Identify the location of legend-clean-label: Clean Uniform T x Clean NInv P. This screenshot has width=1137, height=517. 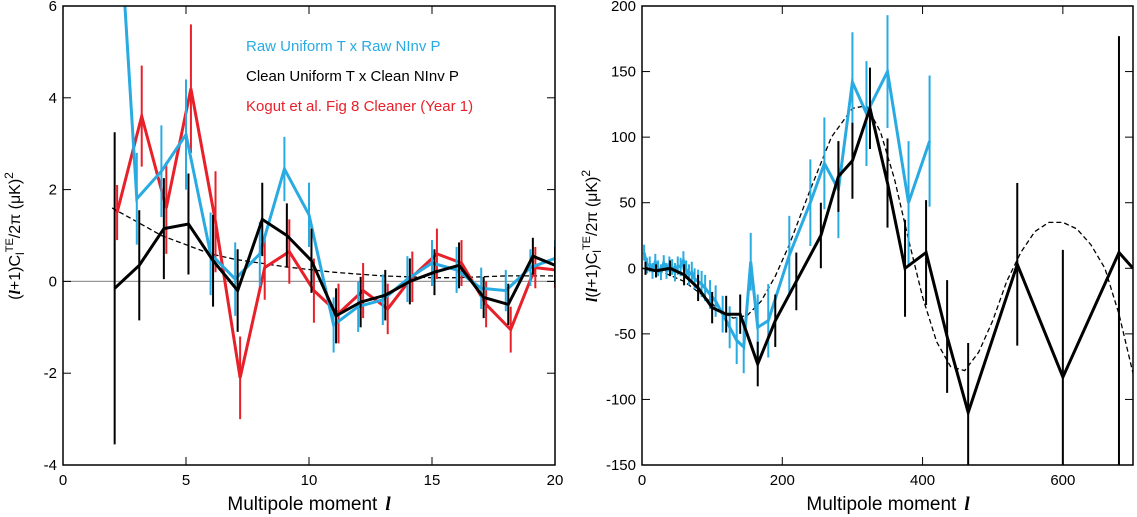
(352, 76).